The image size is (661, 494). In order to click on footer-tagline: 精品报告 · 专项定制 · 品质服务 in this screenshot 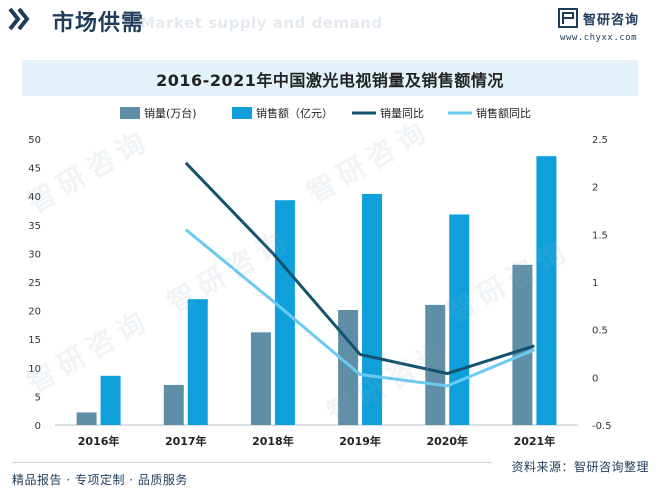, I will do `click(100, 480)`.